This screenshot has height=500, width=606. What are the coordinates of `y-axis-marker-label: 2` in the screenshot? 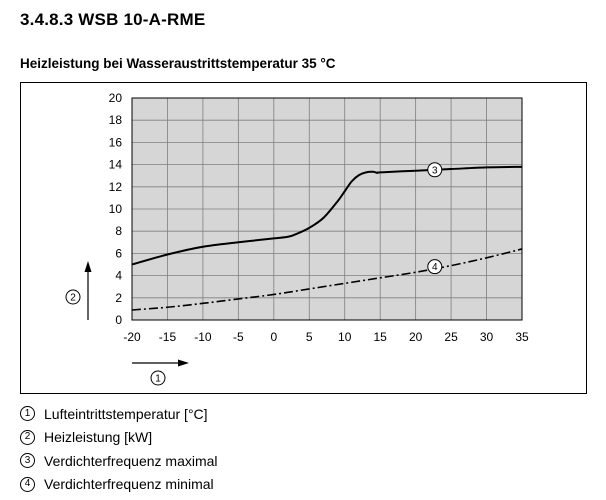 It's located at (73, 298).